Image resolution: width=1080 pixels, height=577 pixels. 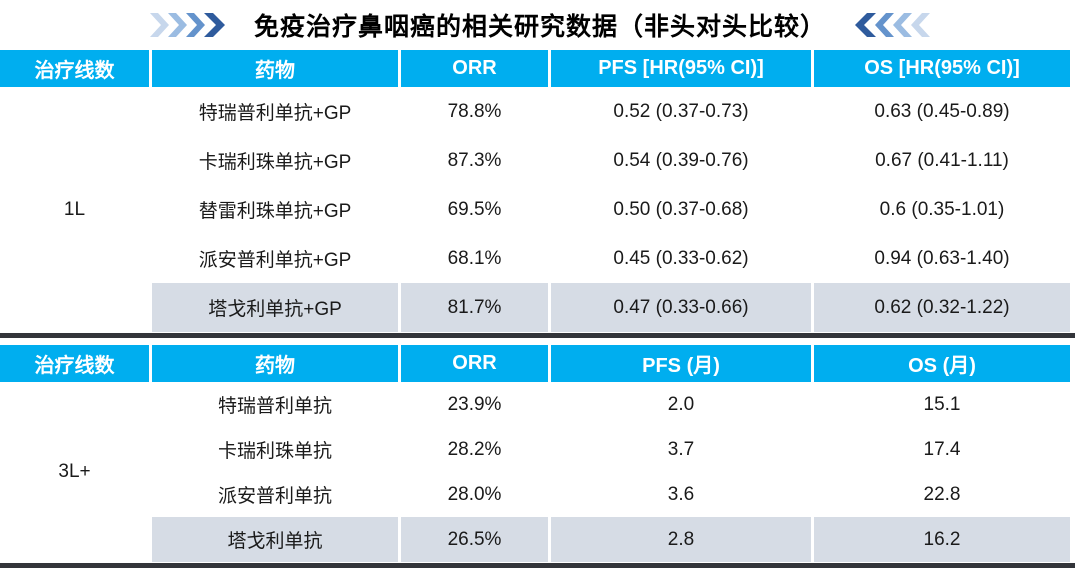 What do you see at coordinates (474, 494) in the screenshot?
I see `orr-cell: 28.0%` at bounding box center [474, 494].